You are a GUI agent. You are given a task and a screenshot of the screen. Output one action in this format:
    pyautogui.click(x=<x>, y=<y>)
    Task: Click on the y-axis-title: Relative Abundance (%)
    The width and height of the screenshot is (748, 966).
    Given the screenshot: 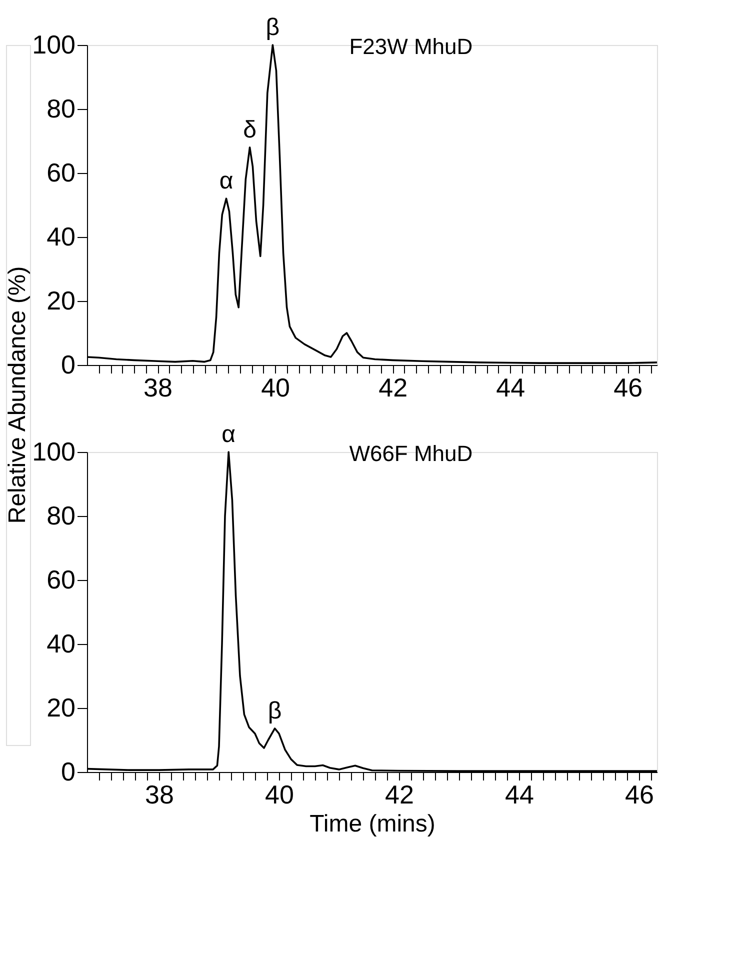 What is the action you would take?
    pyautogui.click(x=17, y=395)
    